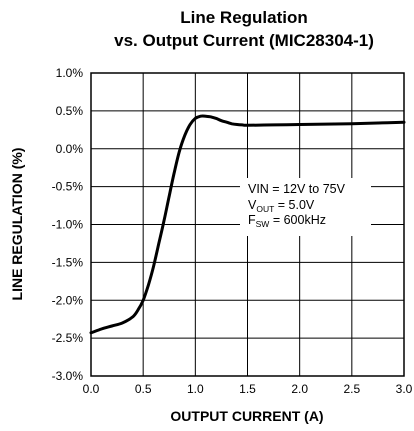 The width and height of the screenshot is (414, 431). Describe the element at coordinates (294, 205) in the screenshot. I see `vout-value: = 5.0V` at that location.